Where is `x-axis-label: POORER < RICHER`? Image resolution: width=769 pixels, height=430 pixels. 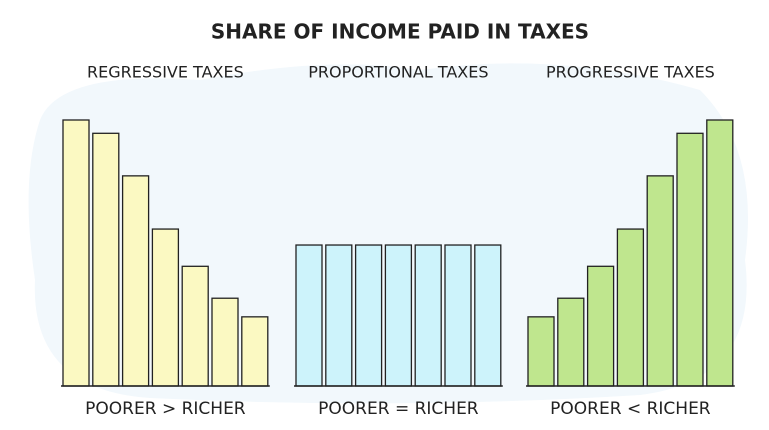 x-axis-label: POORER < RICHER is located at coordinates (630, 409).